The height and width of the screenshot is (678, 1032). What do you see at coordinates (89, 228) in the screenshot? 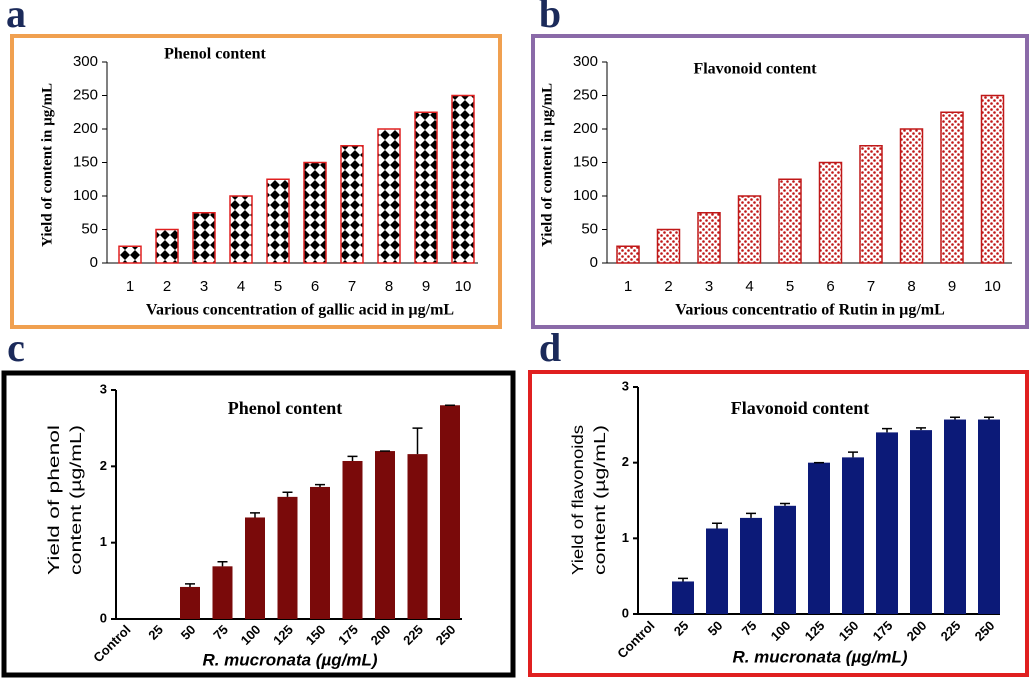
I see `y-tick-label: 50` at bounding box center [89, 228].